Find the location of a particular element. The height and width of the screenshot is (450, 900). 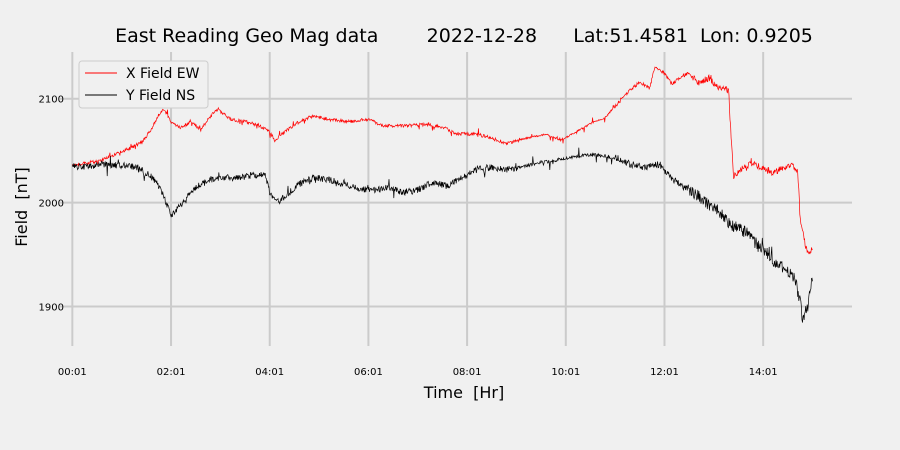

legend-label-y-field: Y Field NS is located at coordinates (160, 96).